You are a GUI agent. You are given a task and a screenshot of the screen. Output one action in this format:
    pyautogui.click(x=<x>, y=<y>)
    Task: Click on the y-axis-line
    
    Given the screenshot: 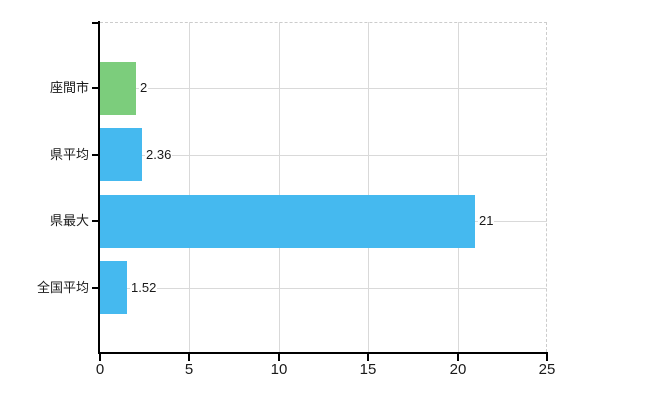 What is the action you would take?
    pyautogui.click(x=99, y=187)
    